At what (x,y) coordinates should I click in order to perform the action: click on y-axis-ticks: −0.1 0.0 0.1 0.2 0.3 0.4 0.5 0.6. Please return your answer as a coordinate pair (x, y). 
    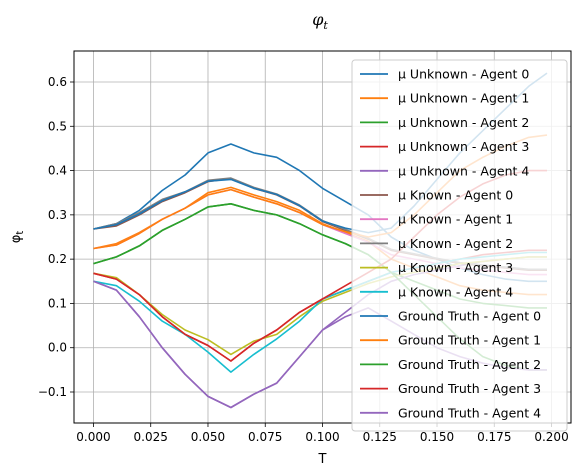
    Looking at the image, I should click on (56, 237).